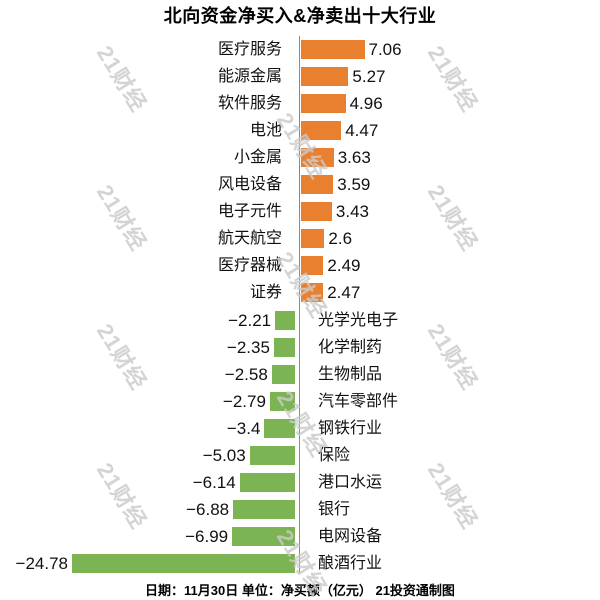 The height and width of the screenshot is (600, 600). What do you see at coordinates (224, 455) in the screenshot?
I see `value-label: −5.03` at bounding box center [224, 455].